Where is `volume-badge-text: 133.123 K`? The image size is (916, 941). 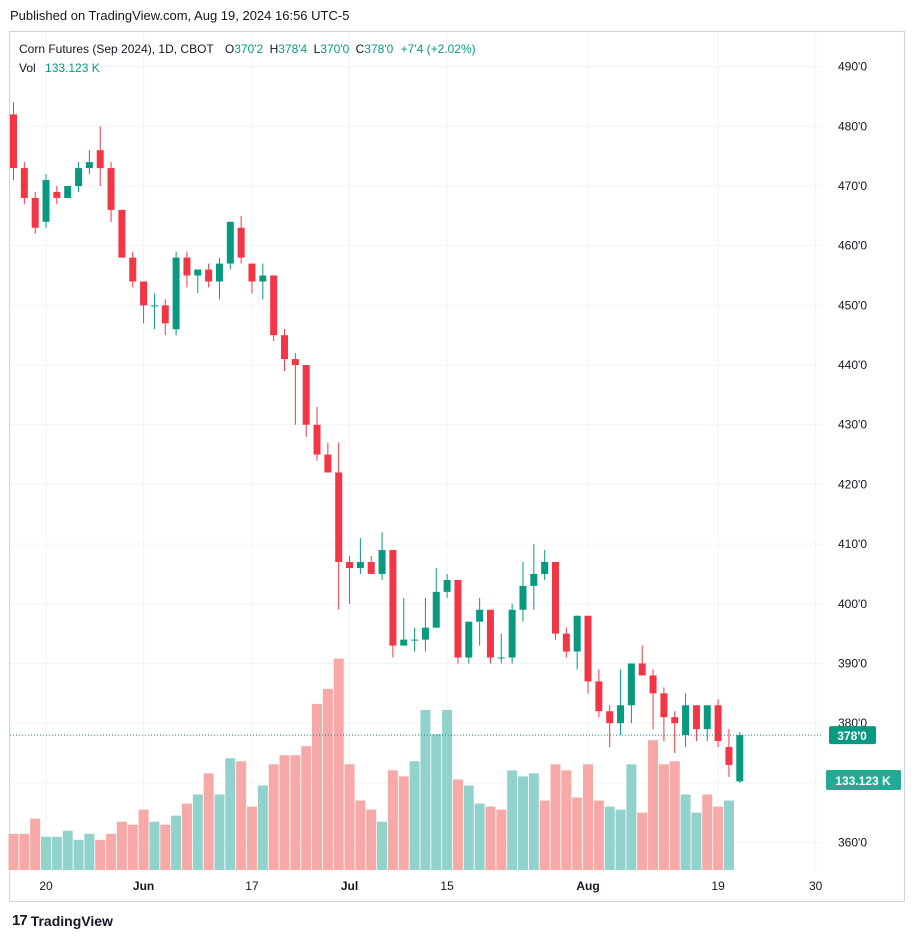
volume-badge-text: 133.123 K is located at coordinates (863, 781).